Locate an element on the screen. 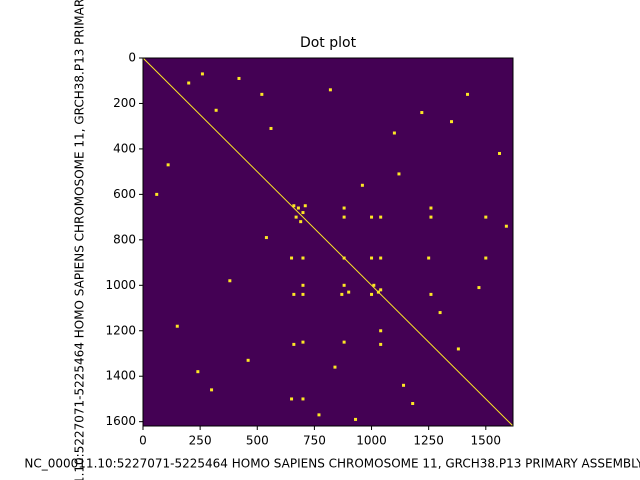 The height and width of the screenshot is (480, 640). y-tick-label: 0 is located at coordinates (132, 58).